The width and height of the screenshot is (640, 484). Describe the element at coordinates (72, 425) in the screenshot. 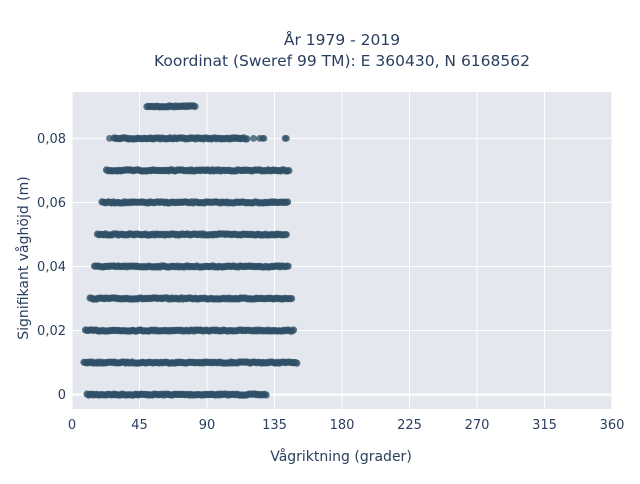

I see `x-tick-label: 0` at that location.